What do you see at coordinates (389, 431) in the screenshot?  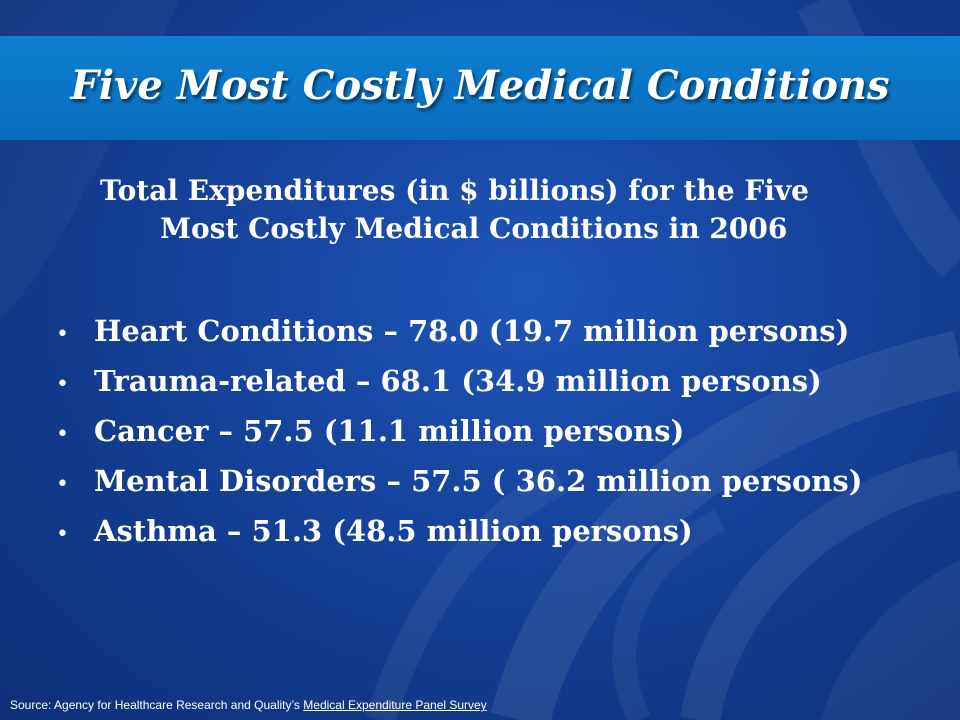 I see `bullet-text: Cancer – 57.5 (11.1 million persons)` at bounding box center [389, 431].